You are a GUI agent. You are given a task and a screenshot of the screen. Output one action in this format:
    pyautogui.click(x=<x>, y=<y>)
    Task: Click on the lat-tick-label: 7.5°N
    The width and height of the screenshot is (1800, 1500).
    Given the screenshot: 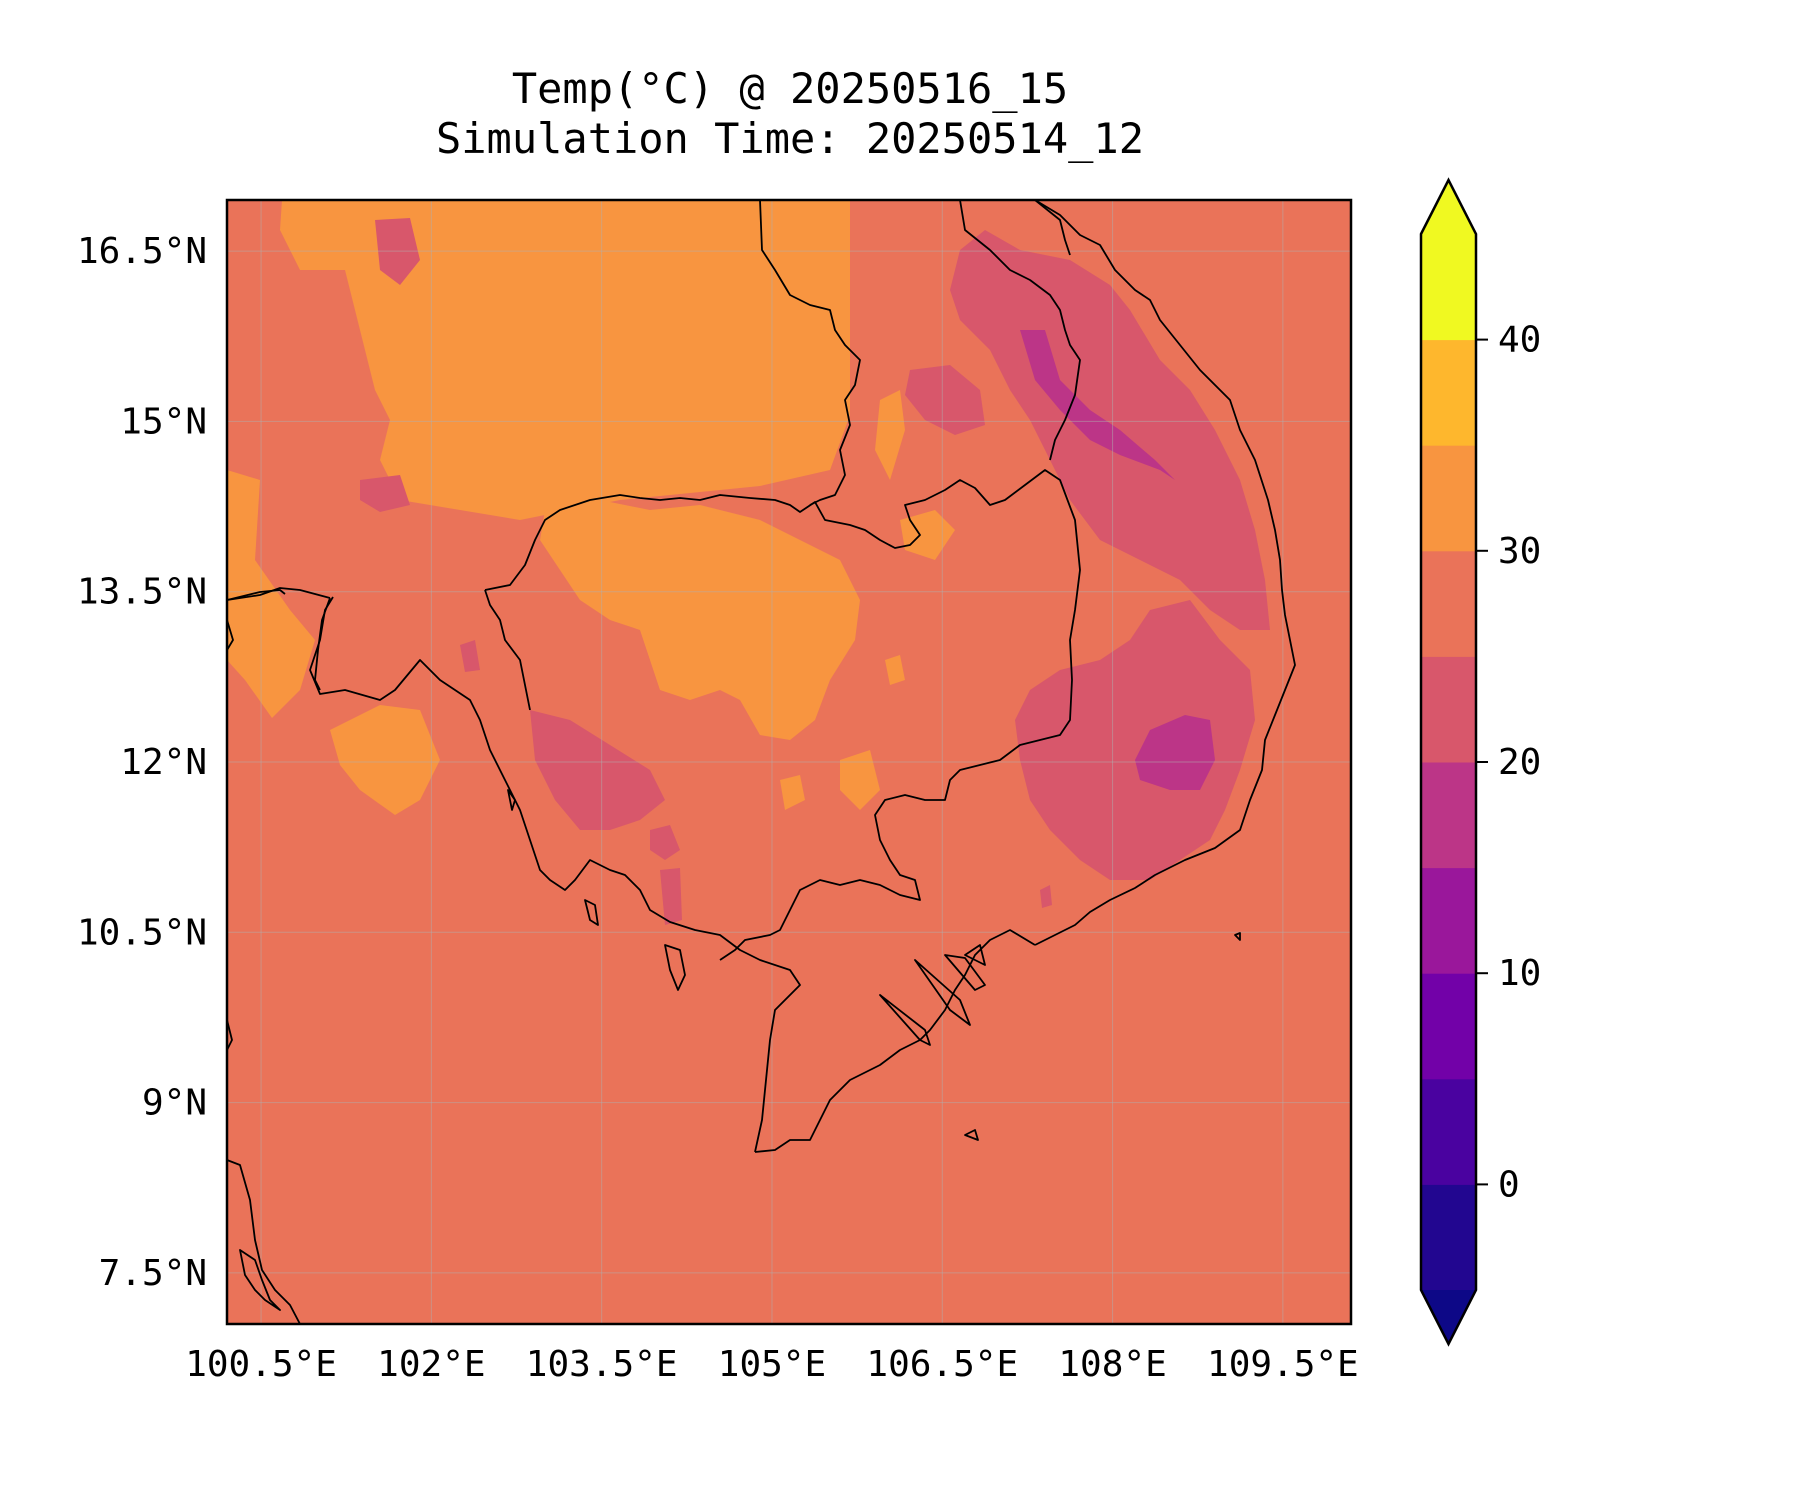 What is the action you would take?
    pyautogui.click(x=153, y=1273)
    